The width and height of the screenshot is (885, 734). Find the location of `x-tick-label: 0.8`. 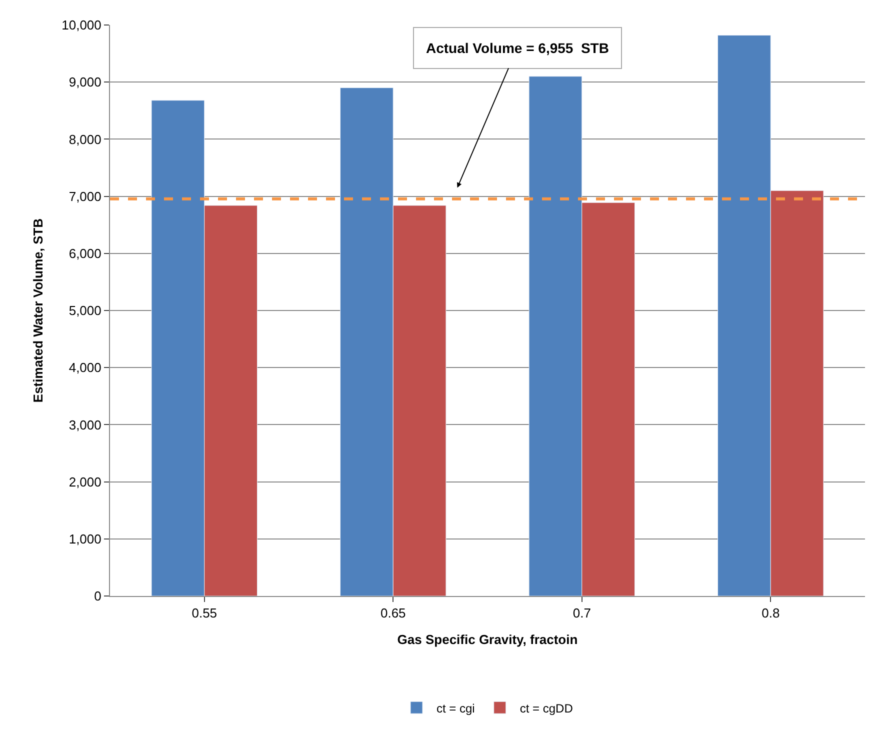

x-tick-label: 0.8 is located at coordinates (771, 613).